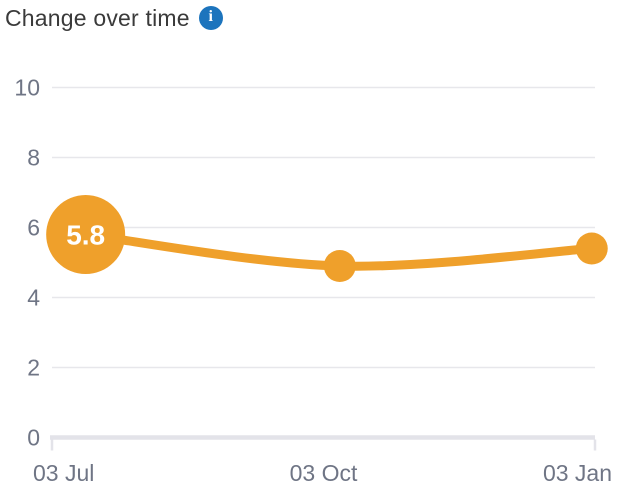 This screenshot has height=491, width=617. I want to click on y-tick-label: 10, so click(27, 88).